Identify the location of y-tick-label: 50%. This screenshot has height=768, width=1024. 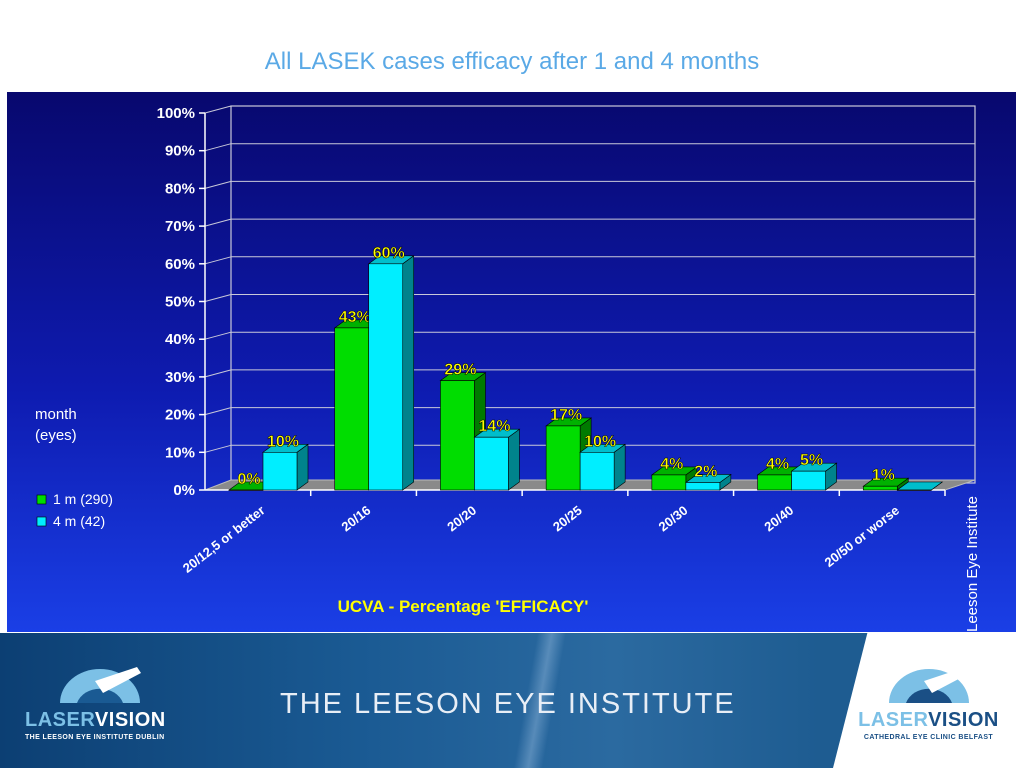
(180, 302).